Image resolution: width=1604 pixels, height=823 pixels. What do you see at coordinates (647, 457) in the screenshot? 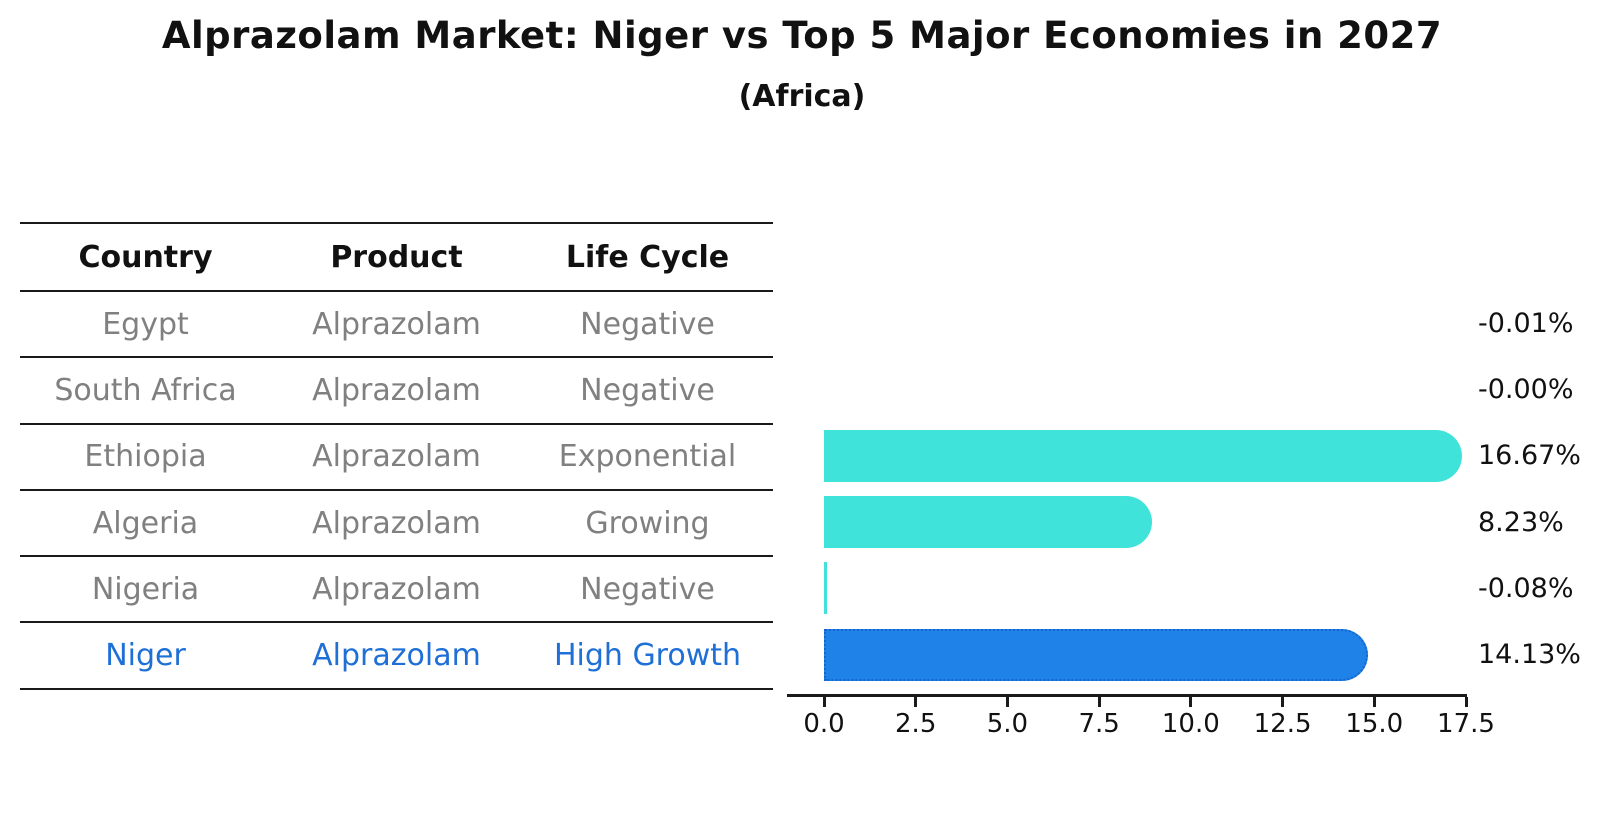
I see `life-cycle-cell: Exponential` at bounding box center [647, 457].